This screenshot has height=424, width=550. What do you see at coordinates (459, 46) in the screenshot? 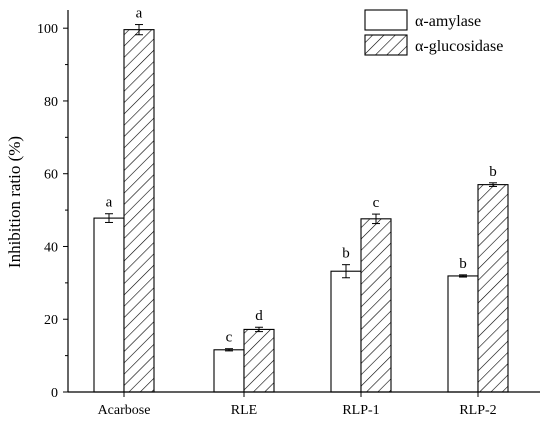
I see `legend-label-glucosidase: α-glucosidase` at bounding box center [459, 46].